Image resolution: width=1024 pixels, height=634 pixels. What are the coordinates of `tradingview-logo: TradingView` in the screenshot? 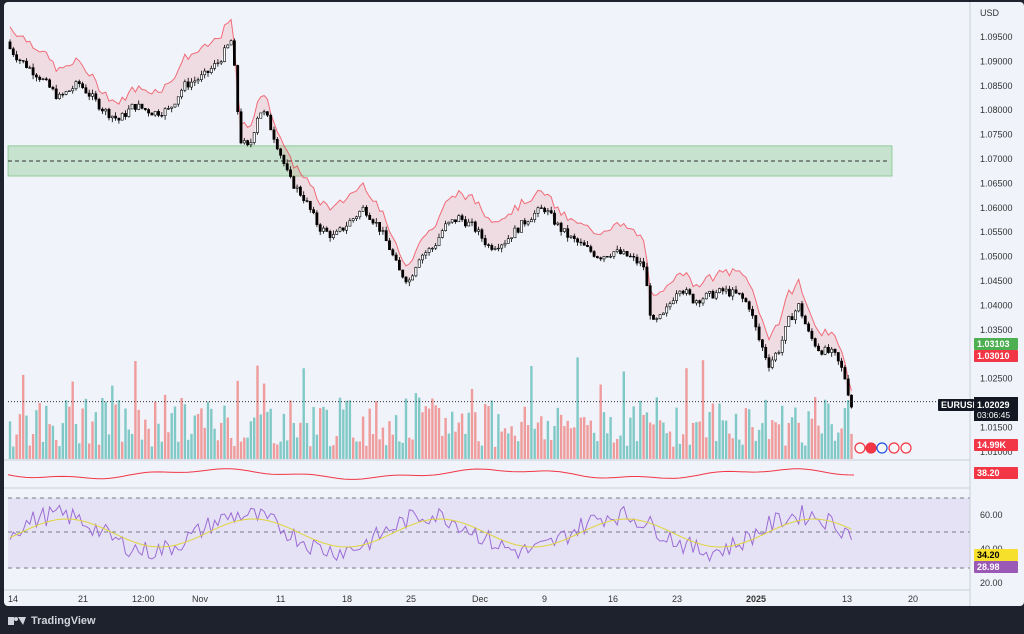 It's located at (52, 621).